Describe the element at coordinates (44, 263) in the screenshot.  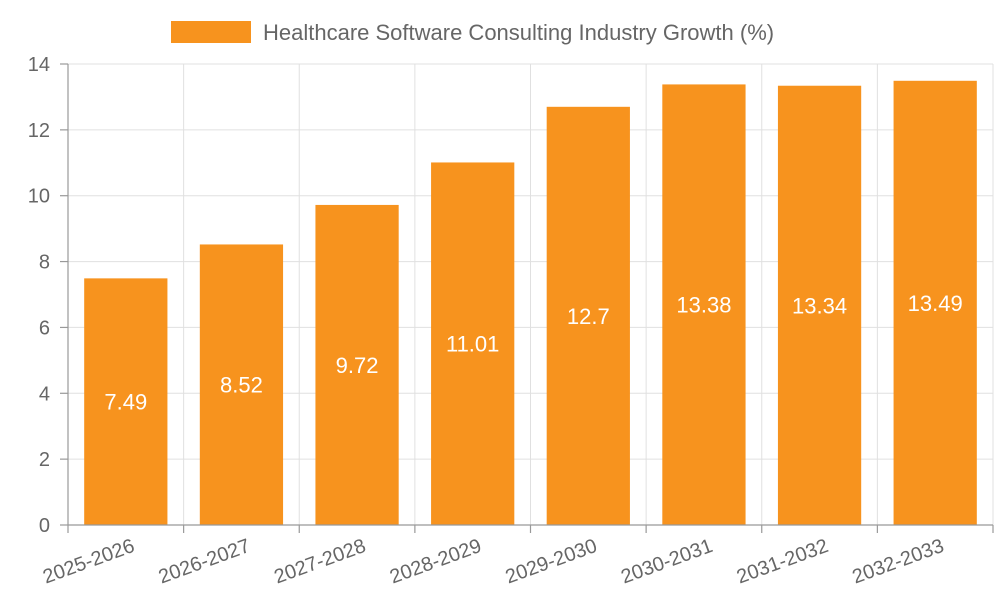
I see `y-tick-label: 8` at that location.